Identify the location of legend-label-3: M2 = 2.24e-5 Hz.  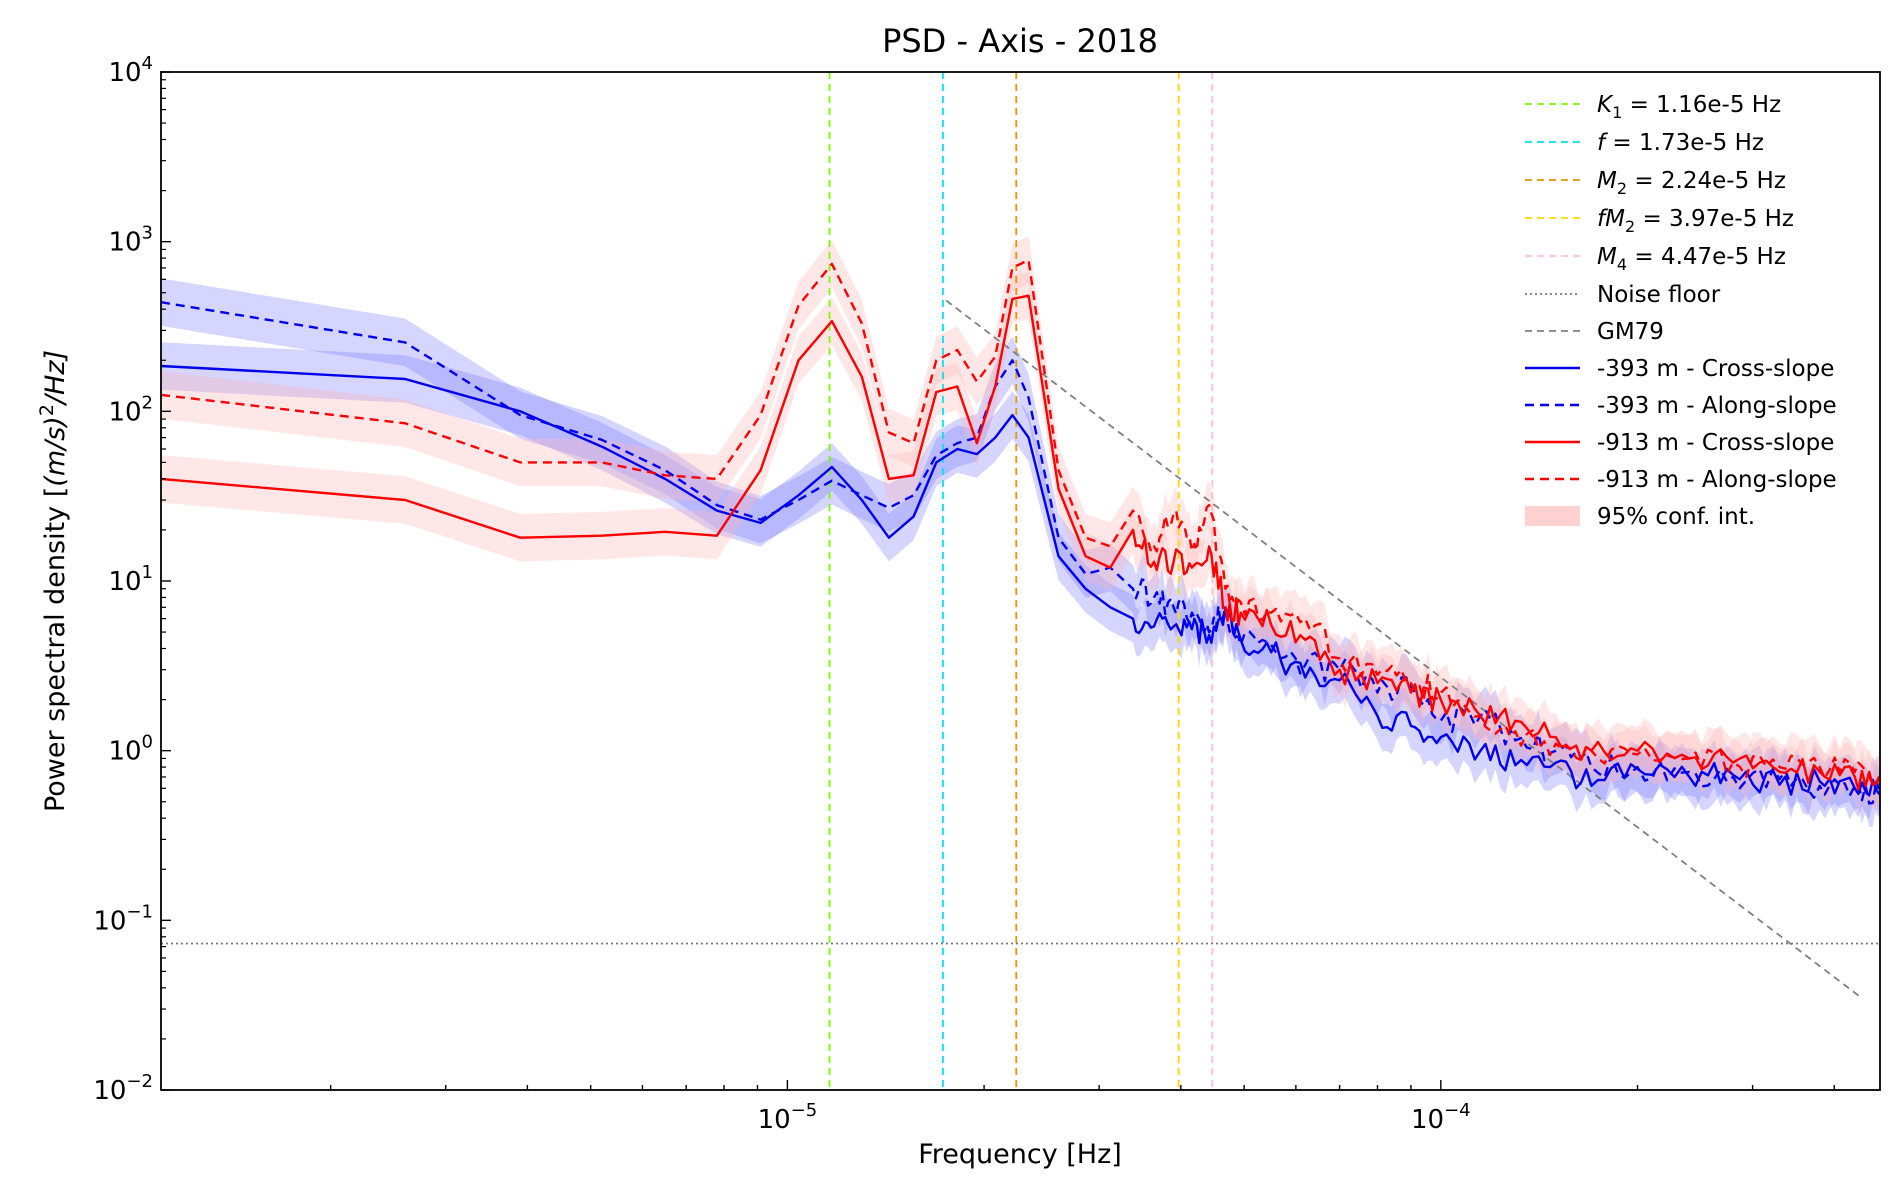
(1691, 183).